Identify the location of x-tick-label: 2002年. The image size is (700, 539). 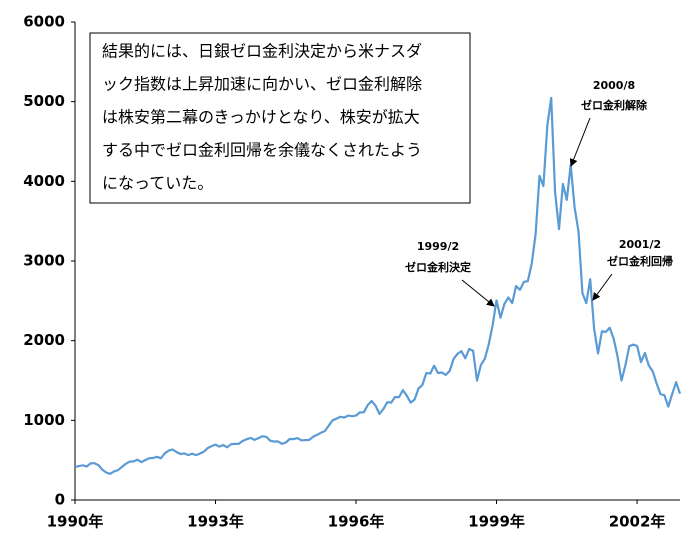
(637, 522).